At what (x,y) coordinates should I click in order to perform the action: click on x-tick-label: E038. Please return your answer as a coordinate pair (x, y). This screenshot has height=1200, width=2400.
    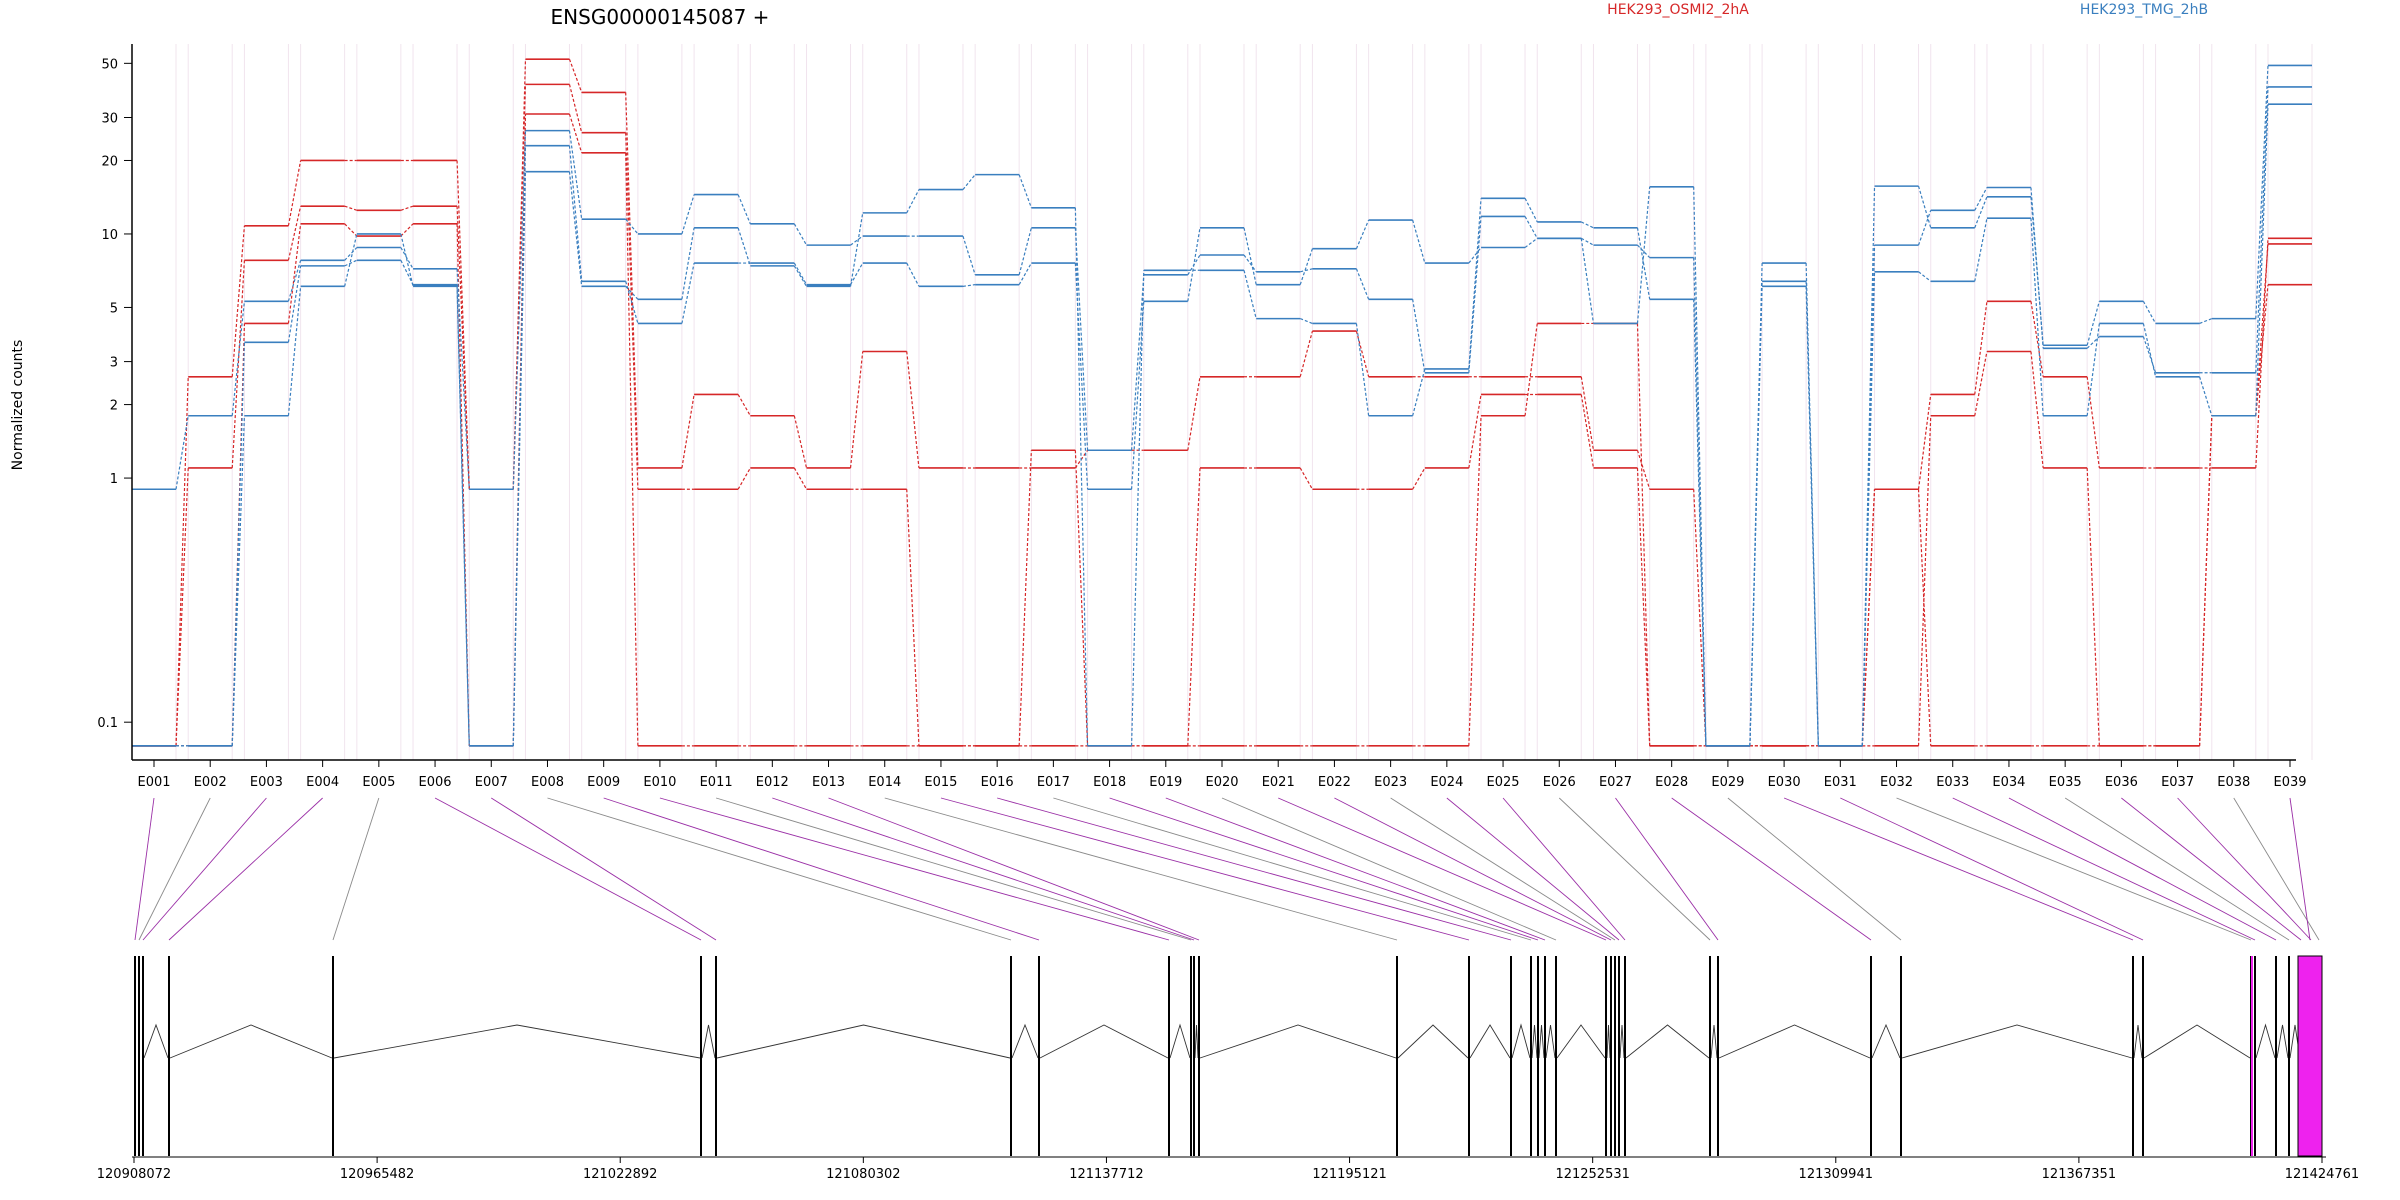
    Looking at the image, I should click on (2233, 782).